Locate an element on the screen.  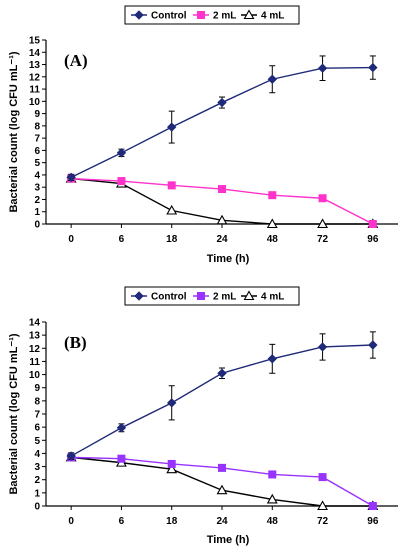
panel-label: (B) is located at coordinates (75, 342).